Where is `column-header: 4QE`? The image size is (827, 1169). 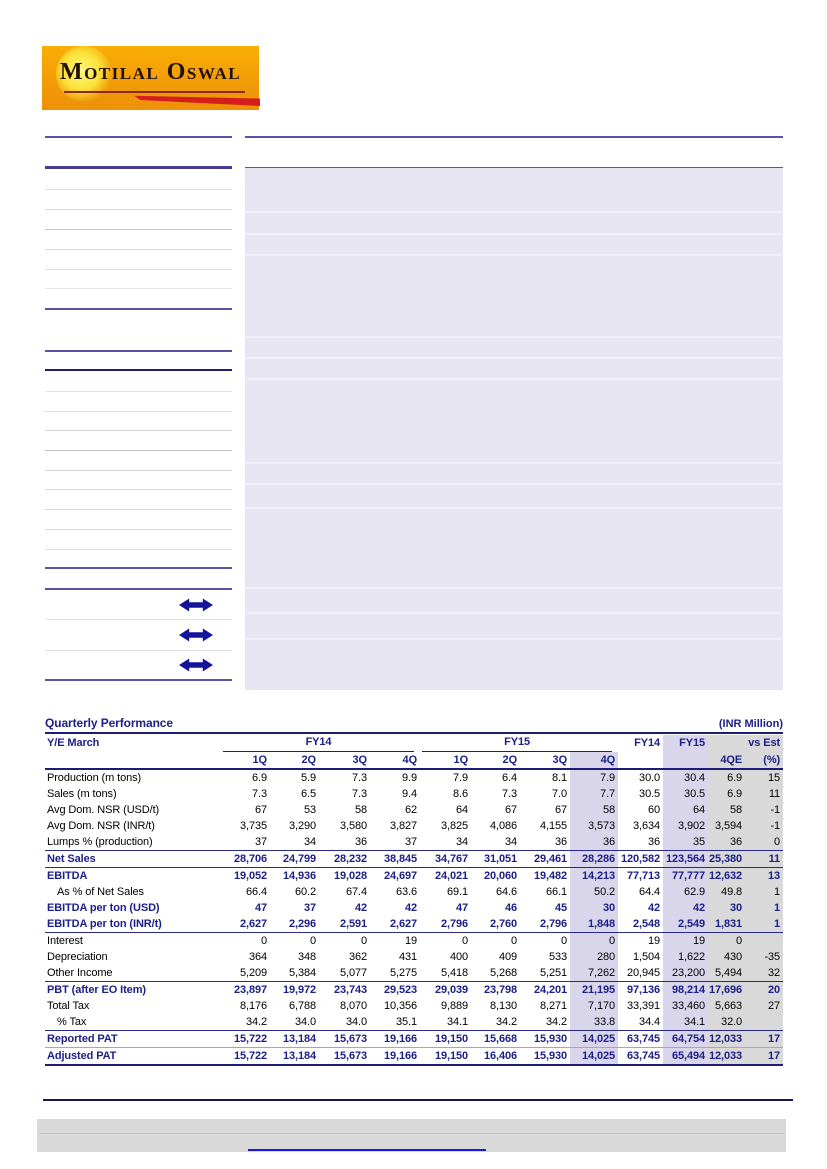 column-header: 4QE is located at coordinates (727, 761).